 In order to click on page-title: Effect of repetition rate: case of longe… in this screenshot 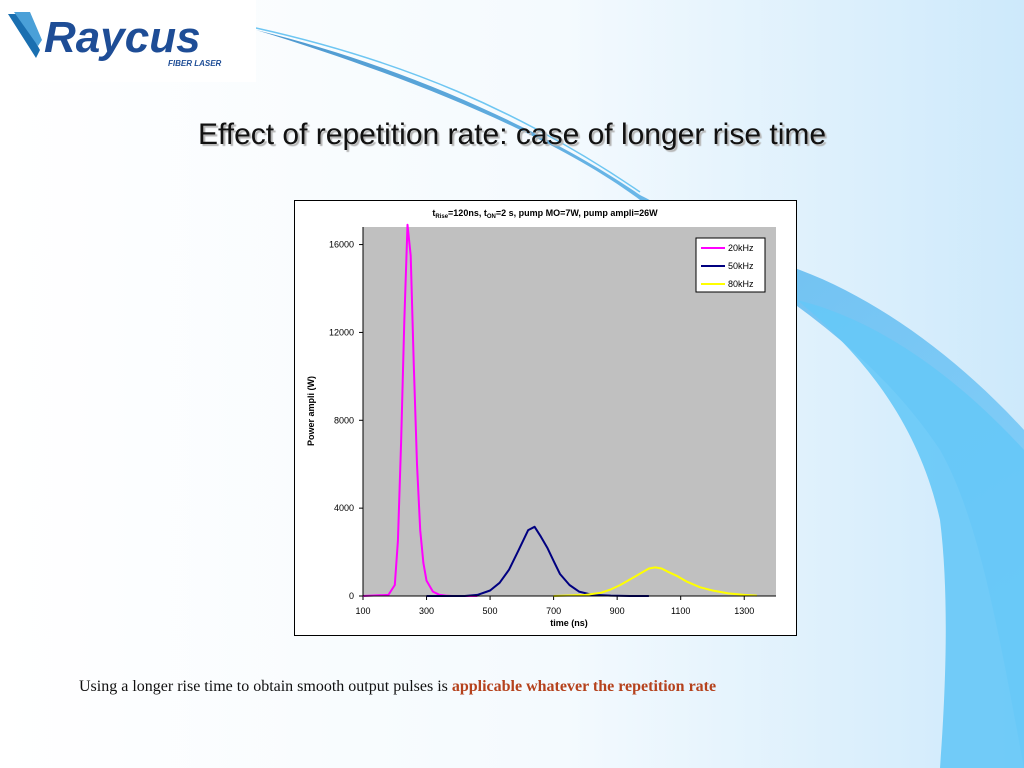, I will do `click(512, 134)`.